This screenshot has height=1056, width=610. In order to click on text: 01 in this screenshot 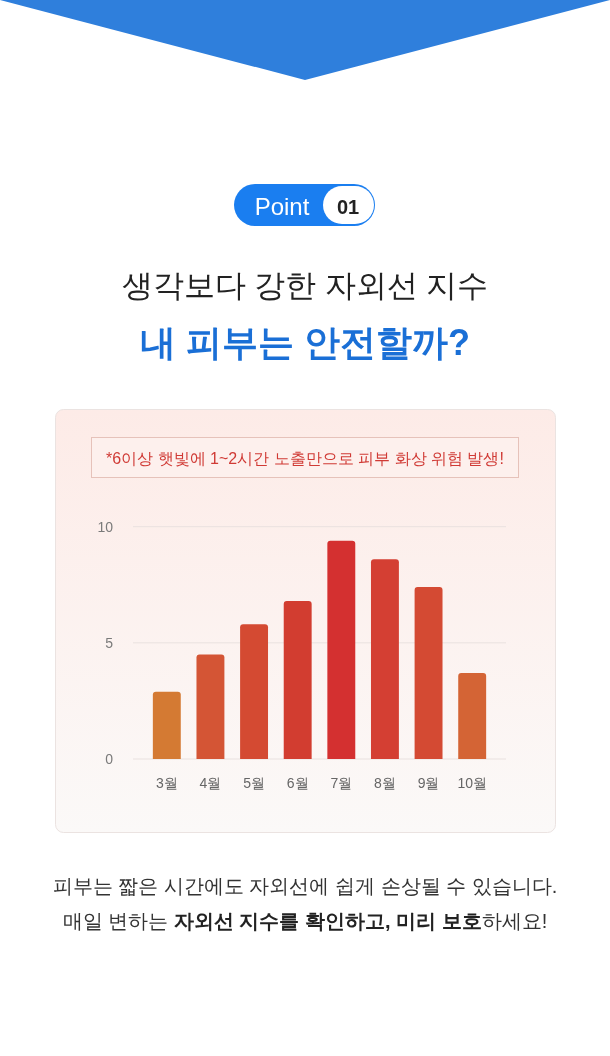, I will do `click(348, 207)`.